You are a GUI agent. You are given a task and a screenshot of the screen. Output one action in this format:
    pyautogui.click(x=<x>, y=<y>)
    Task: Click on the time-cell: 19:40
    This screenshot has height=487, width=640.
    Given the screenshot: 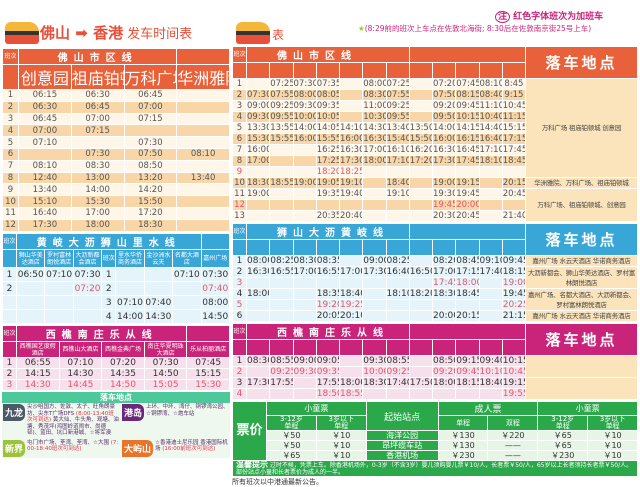 What is the action you would take?
    pyautogui.click(x=351, y=194)
    